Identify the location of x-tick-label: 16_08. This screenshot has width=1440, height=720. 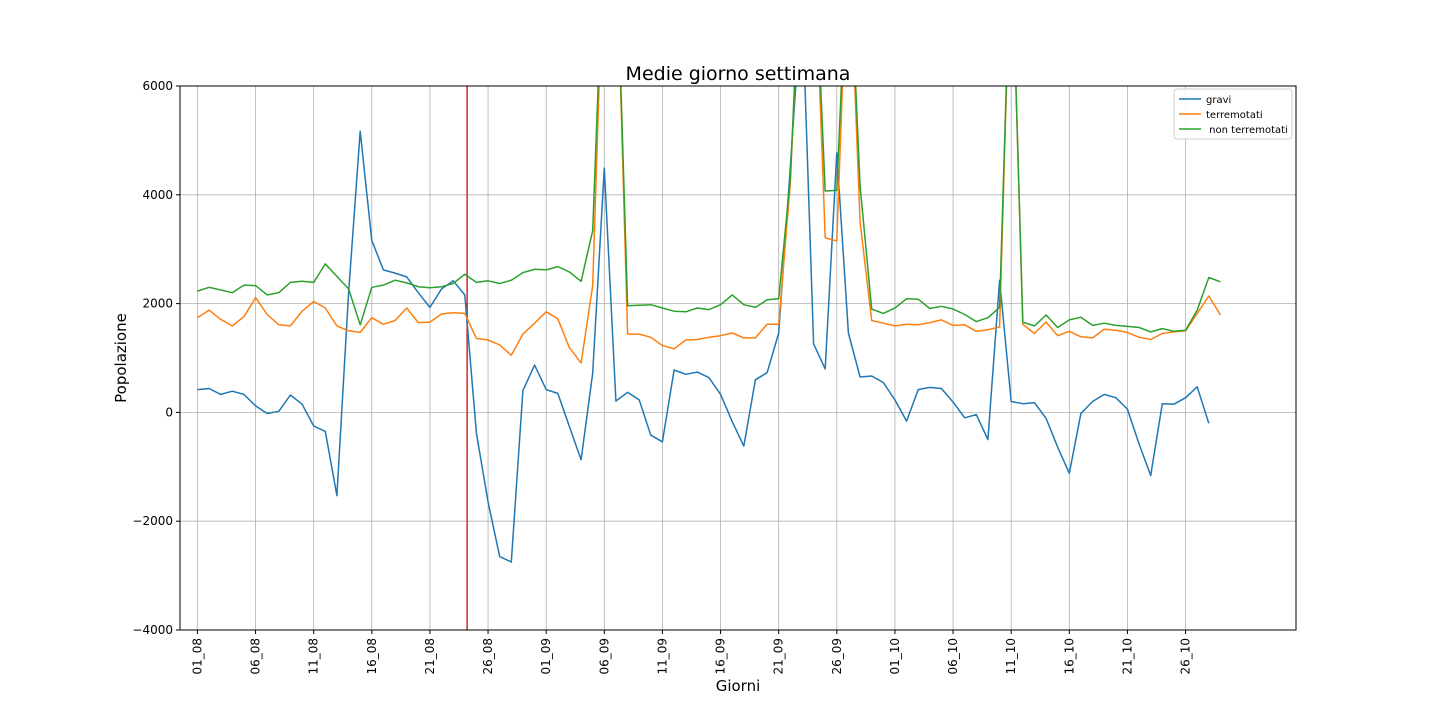
(372, 656).